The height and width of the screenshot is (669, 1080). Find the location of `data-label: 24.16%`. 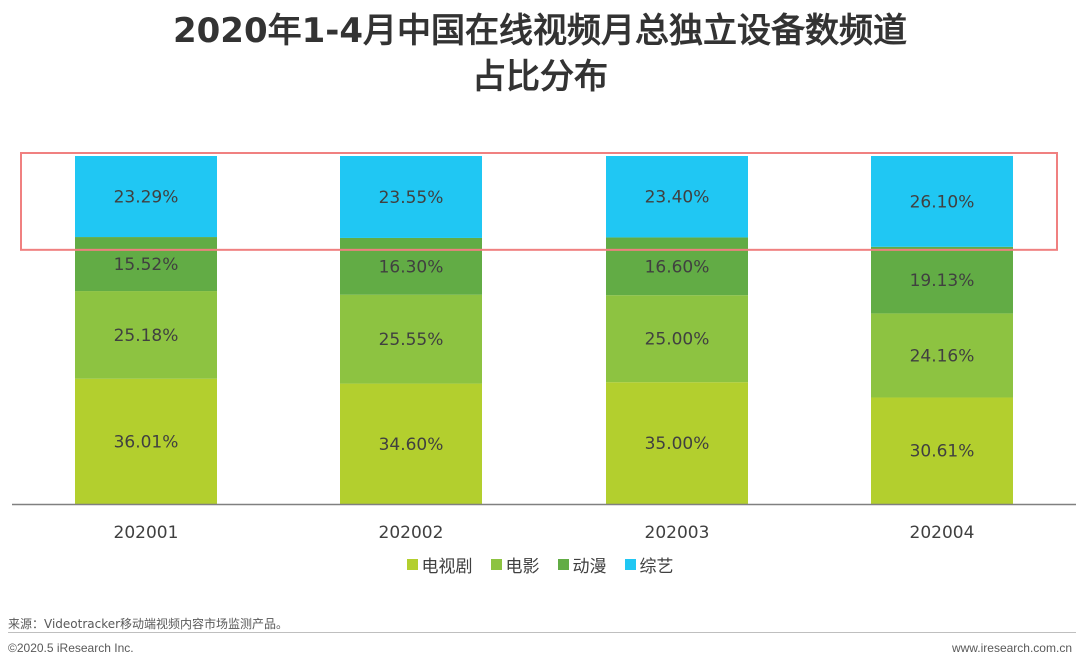

data-label: 24.16% is located at coordinates (942, 356).